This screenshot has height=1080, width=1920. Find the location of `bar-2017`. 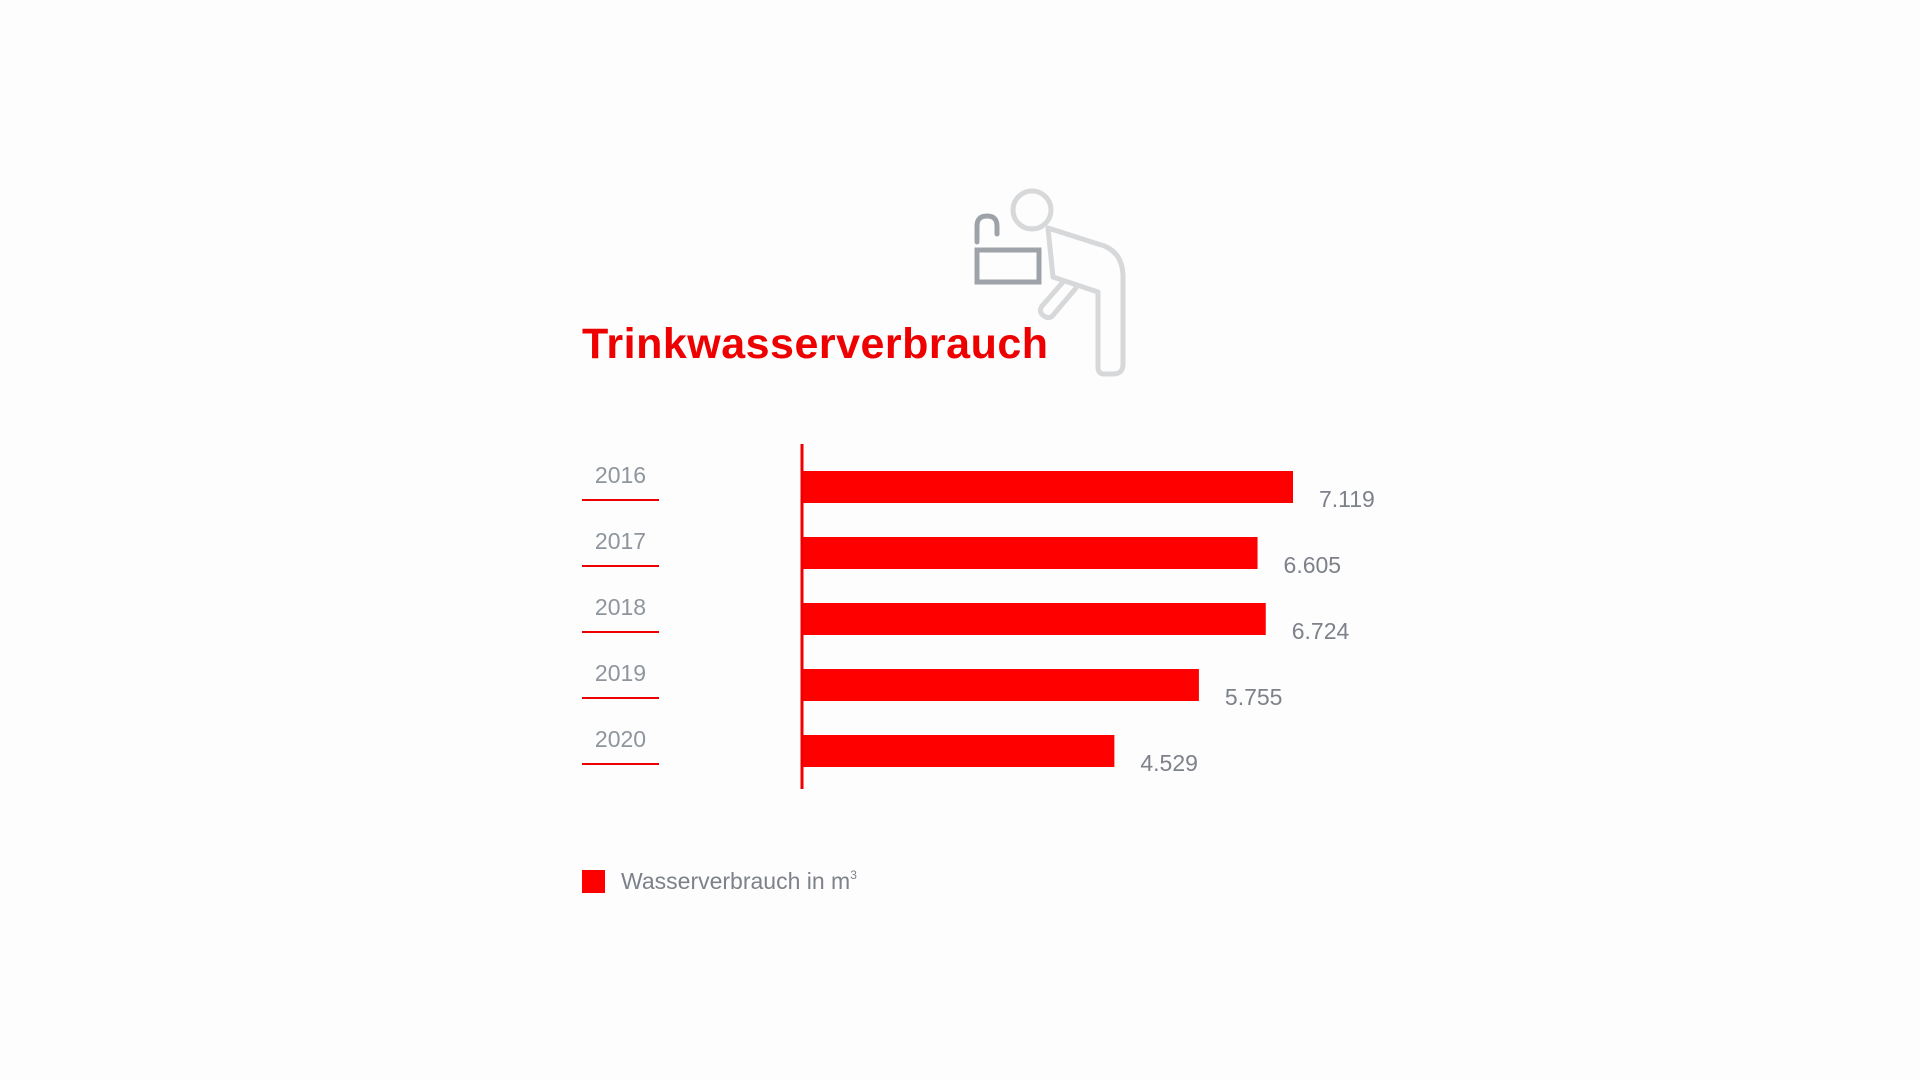

bar-2017 is located at coordinates (1030, 553).